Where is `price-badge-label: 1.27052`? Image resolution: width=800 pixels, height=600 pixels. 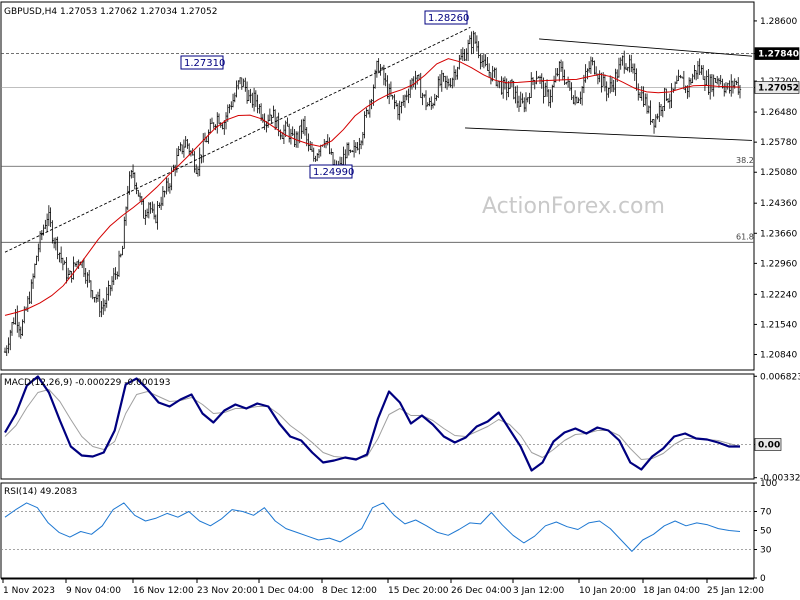
price-badge-label: 1.27052 is located at coordinates (778, 88).